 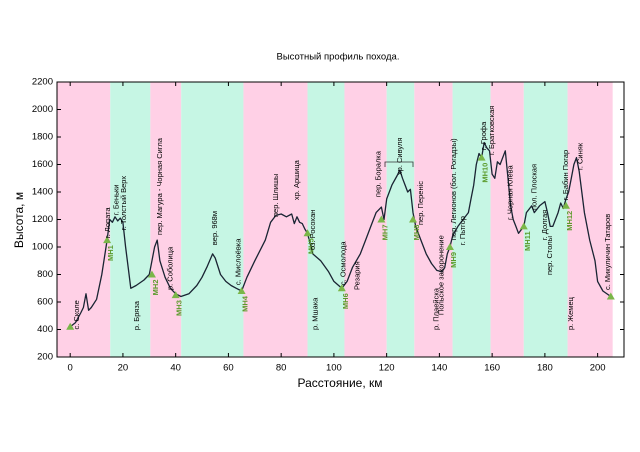 What do you see at coordinates (483, 135) in the screenshot?
I see `annotation: г. Грофа` at bounding box center [483, 135].